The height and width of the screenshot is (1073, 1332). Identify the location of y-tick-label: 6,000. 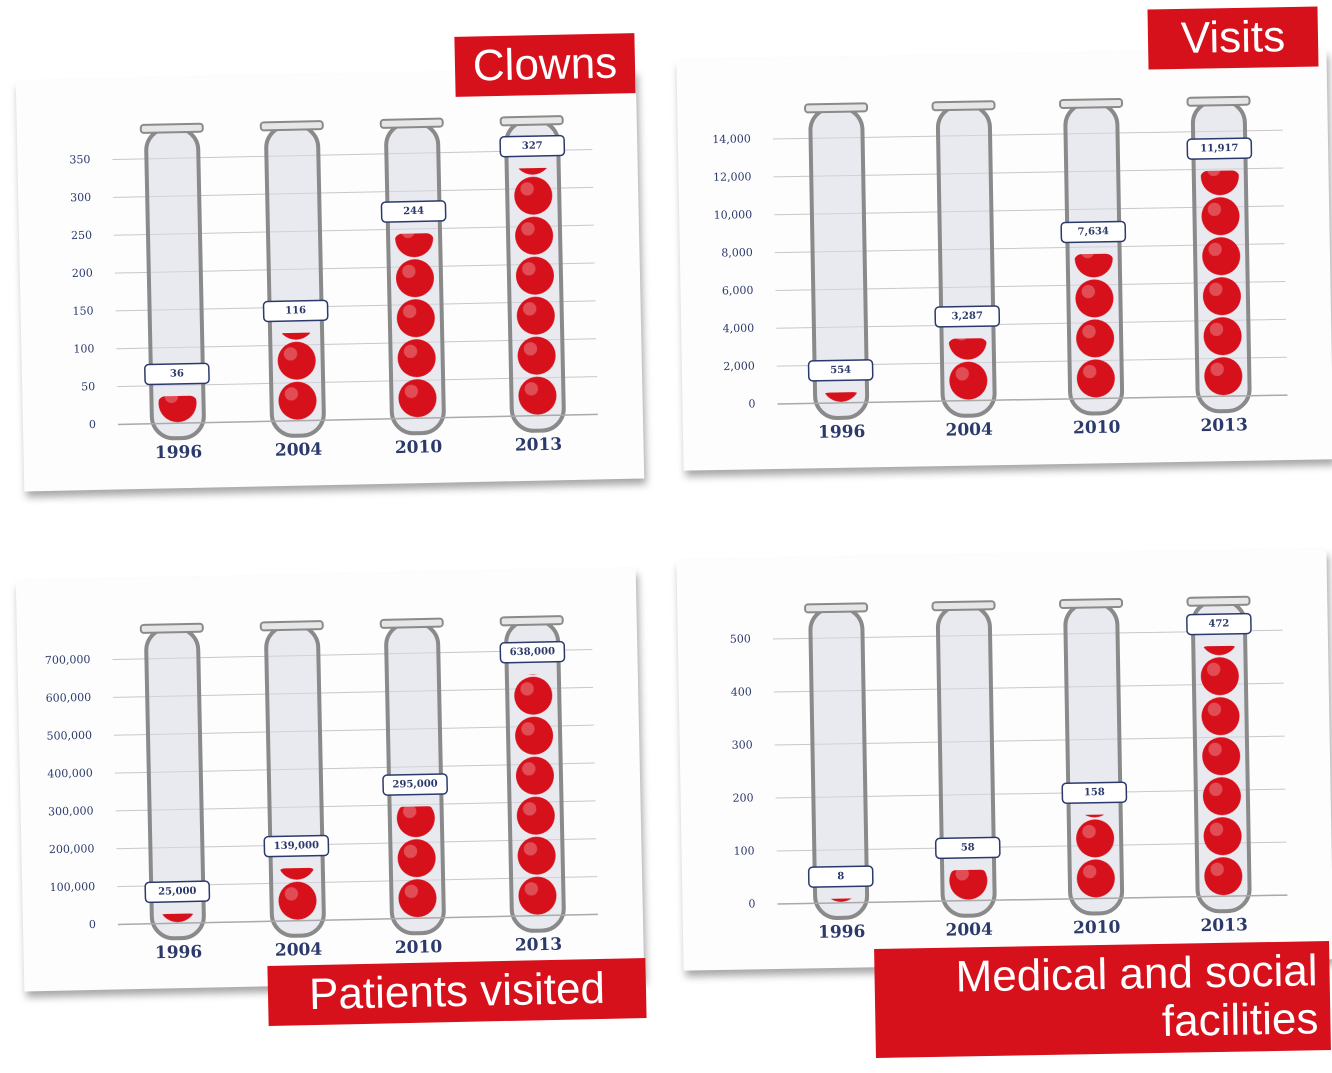
(738, 291).